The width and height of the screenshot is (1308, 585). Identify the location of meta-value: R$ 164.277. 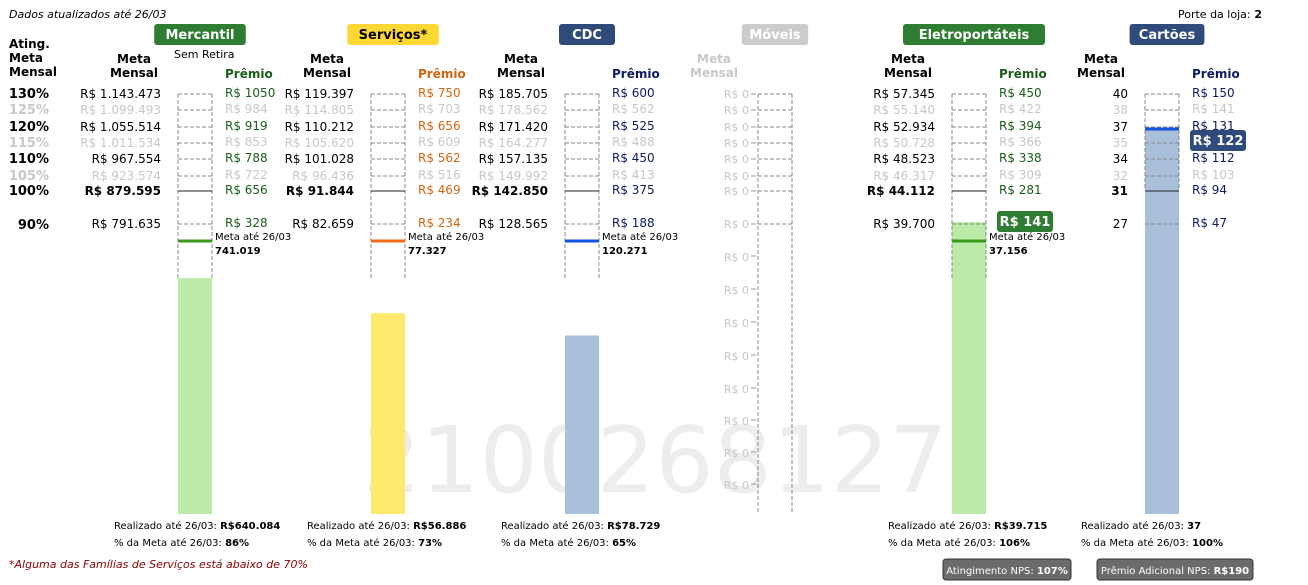
(513, 143).